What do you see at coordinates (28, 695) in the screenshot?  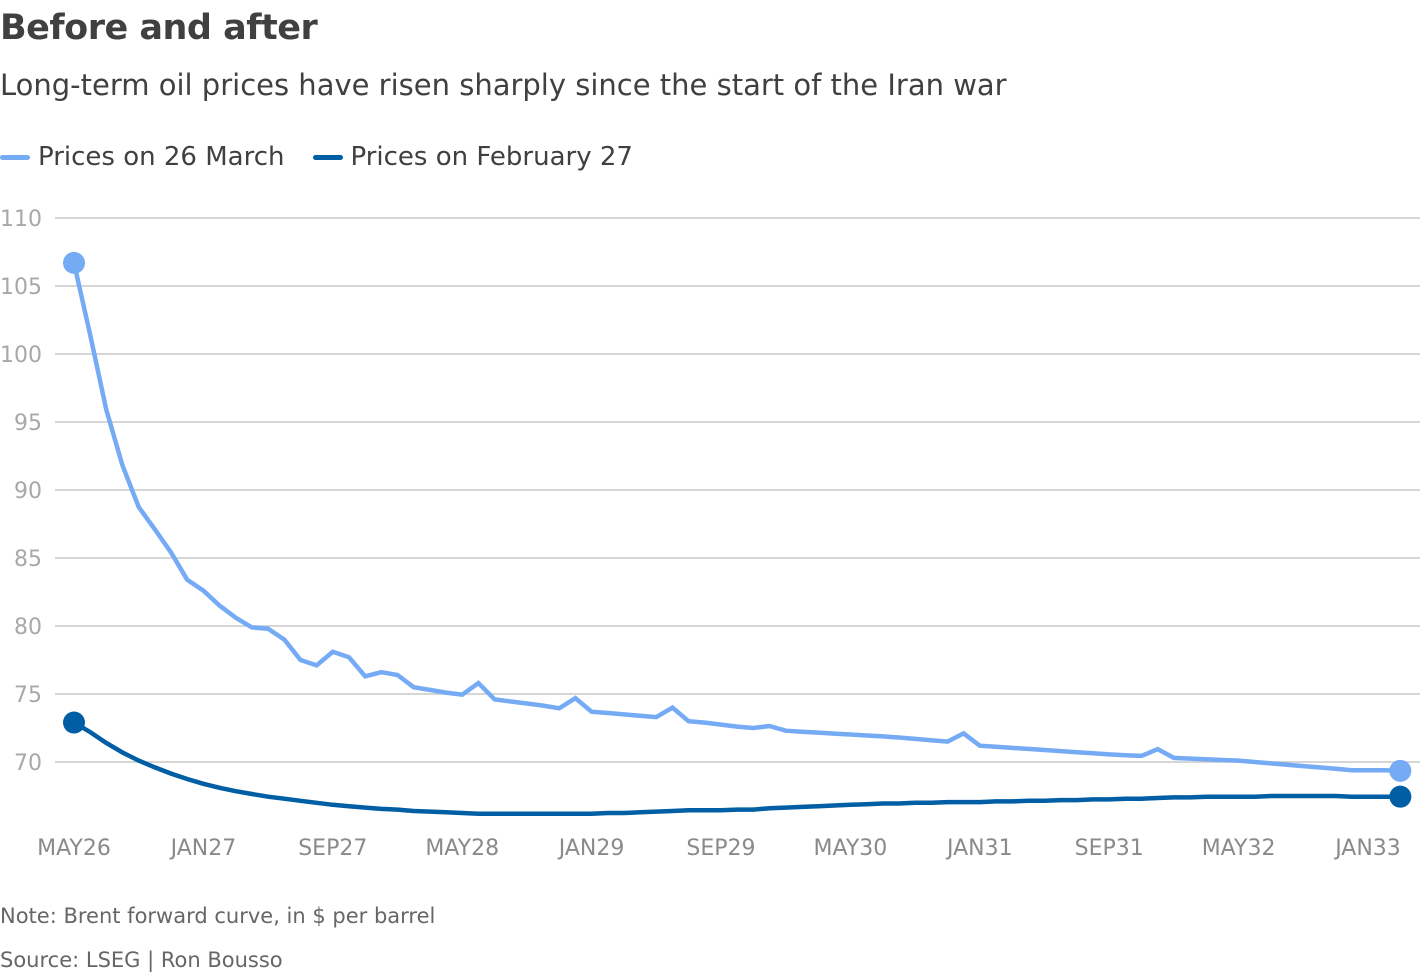 I see `y-tick-label: 75` at bounding box center [28, 695].